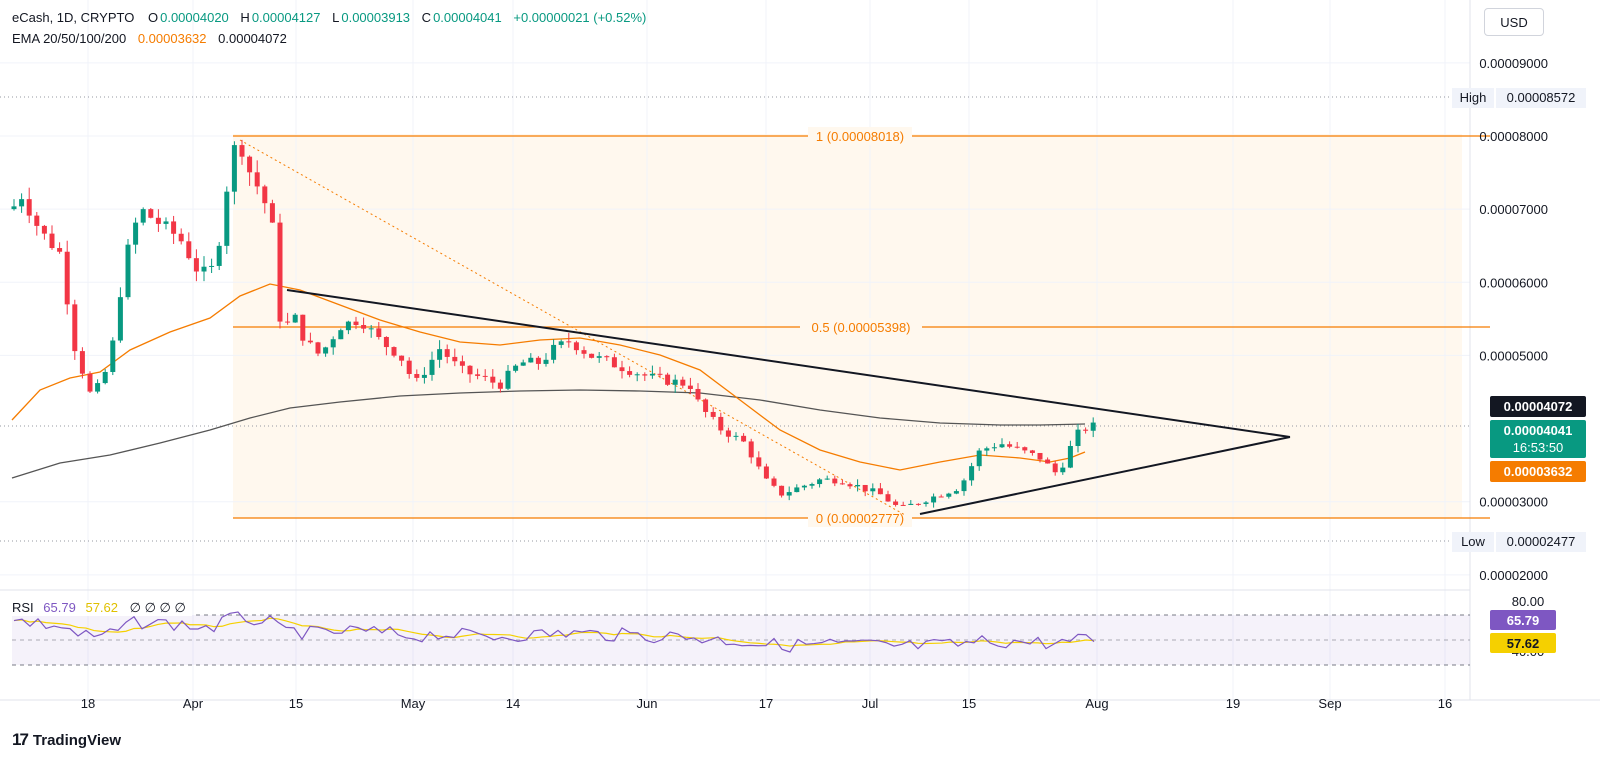  What do you see at coordinates (1519, 98) in the screenshot?
I see `high-marker: High 0.00008572` at bounding box center [1519, 98].